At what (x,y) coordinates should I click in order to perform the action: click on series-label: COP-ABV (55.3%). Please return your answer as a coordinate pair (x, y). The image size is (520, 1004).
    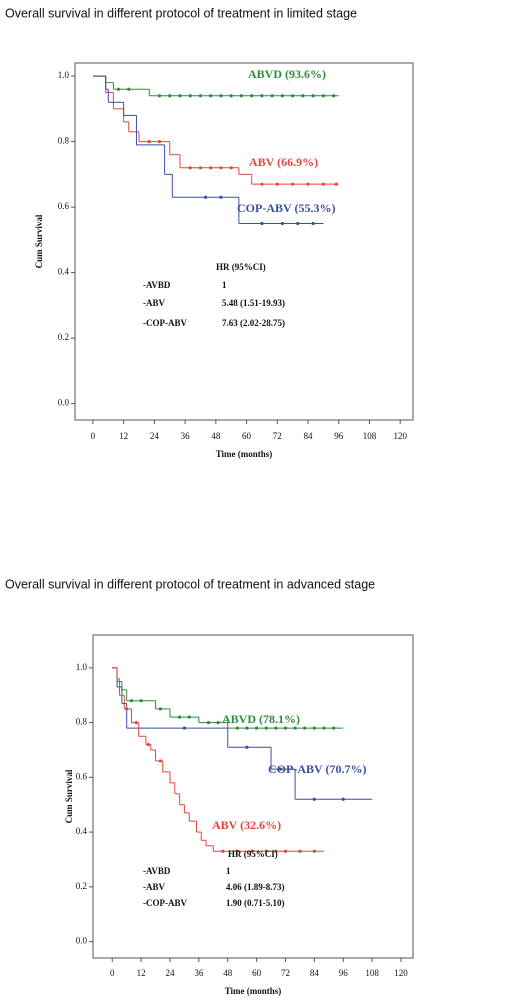
    Looking at the image, I should click on (286, 208).